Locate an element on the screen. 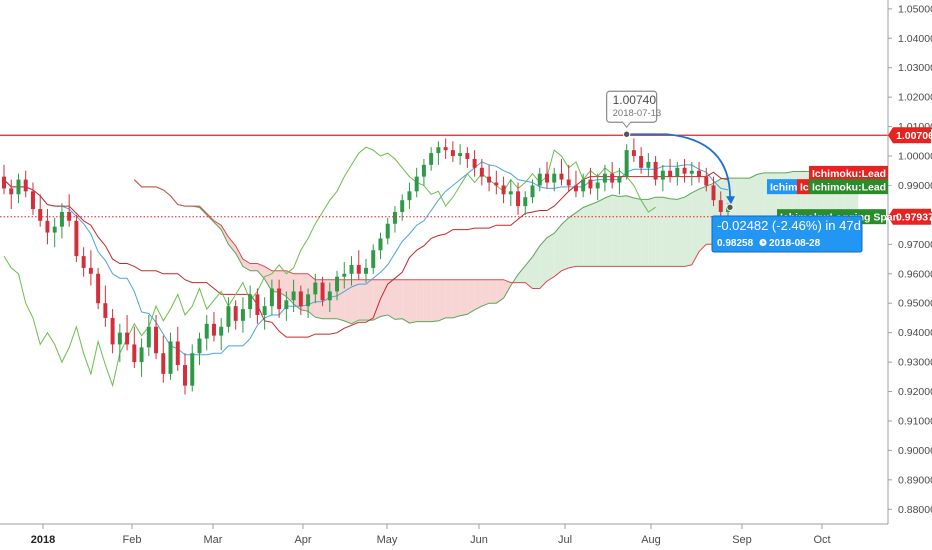 The height and width of the screenshot is (550, 932). conversion-tag: Ichim is located at coordinates (782, 187).